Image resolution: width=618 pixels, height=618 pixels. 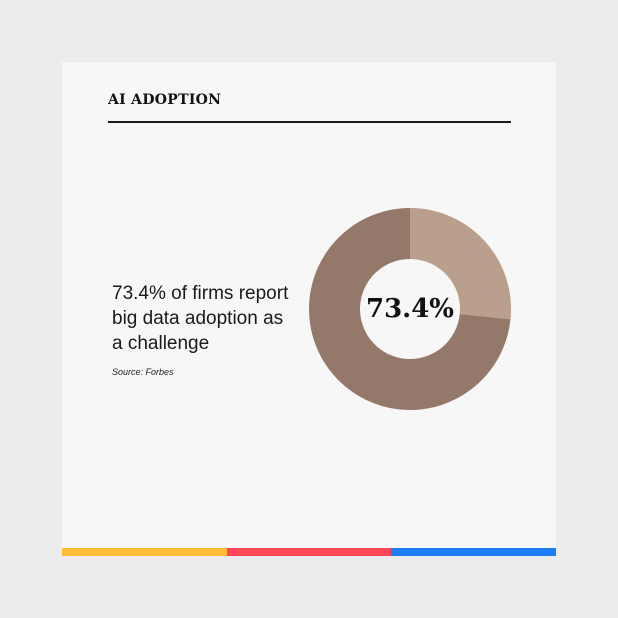 What do you see at coordinates (309, 122) in the screenshot?
I see `title-divider` at bounding box center [309, 122].